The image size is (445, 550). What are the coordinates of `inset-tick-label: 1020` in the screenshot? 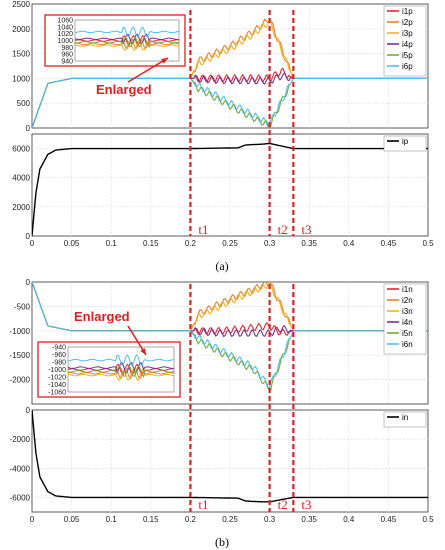 It's located at (65, 34).